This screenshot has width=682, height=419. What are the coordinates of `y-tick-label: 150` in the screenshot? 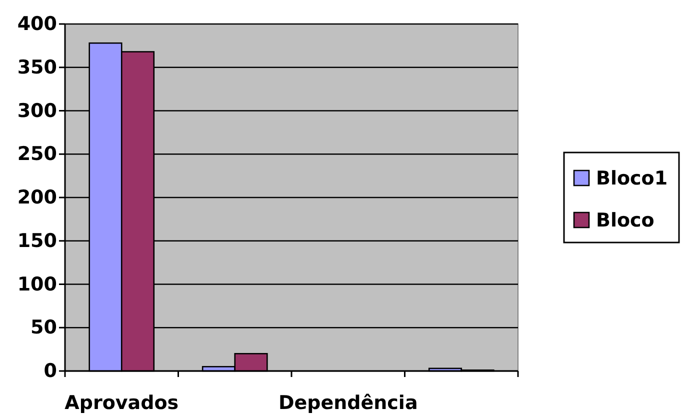 It's located at (37, 241).